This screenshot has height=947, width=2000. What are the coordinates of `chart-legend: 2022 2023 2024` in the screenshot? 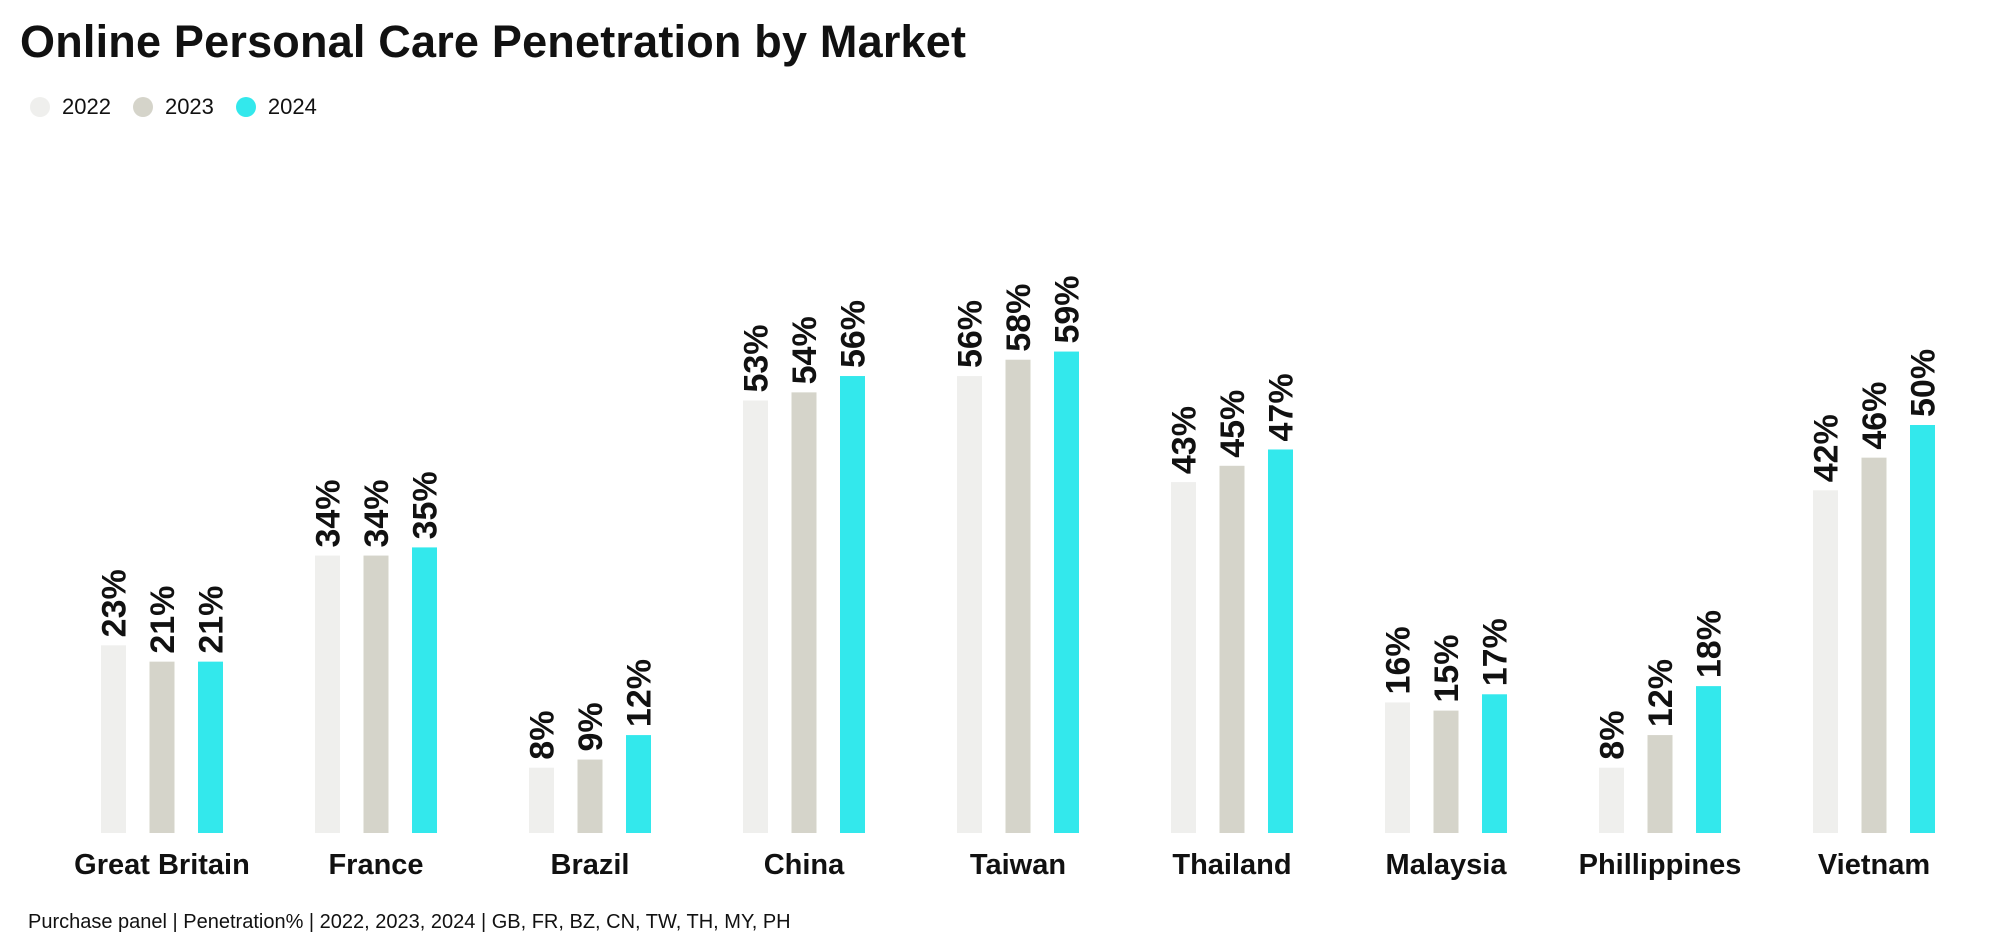 It's located at (184, 107).